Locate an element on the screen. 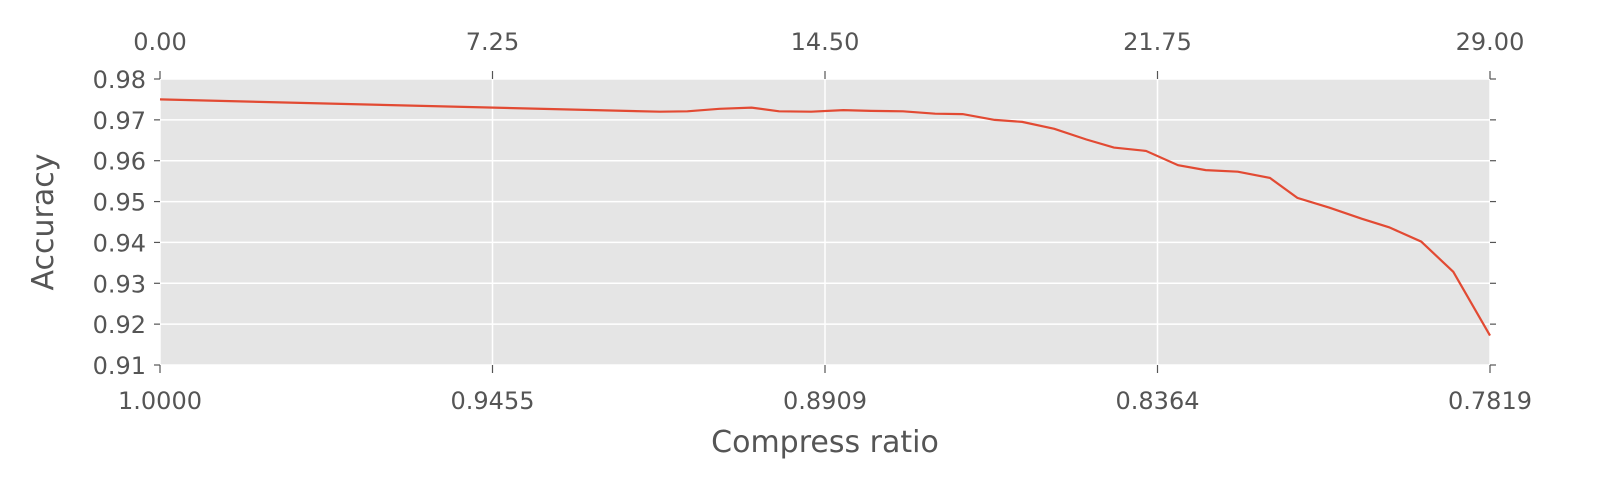 Image resolution: width=1600 pixels, height=500 pixels. top-axis-tick-label: 14.50 is located at coordinates (825, 42).